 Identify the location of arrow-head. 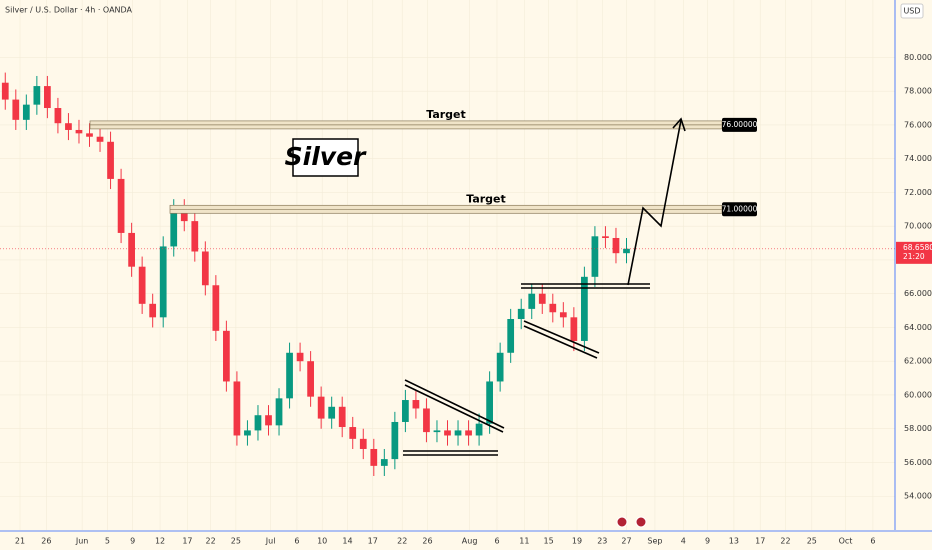
(679, 124).